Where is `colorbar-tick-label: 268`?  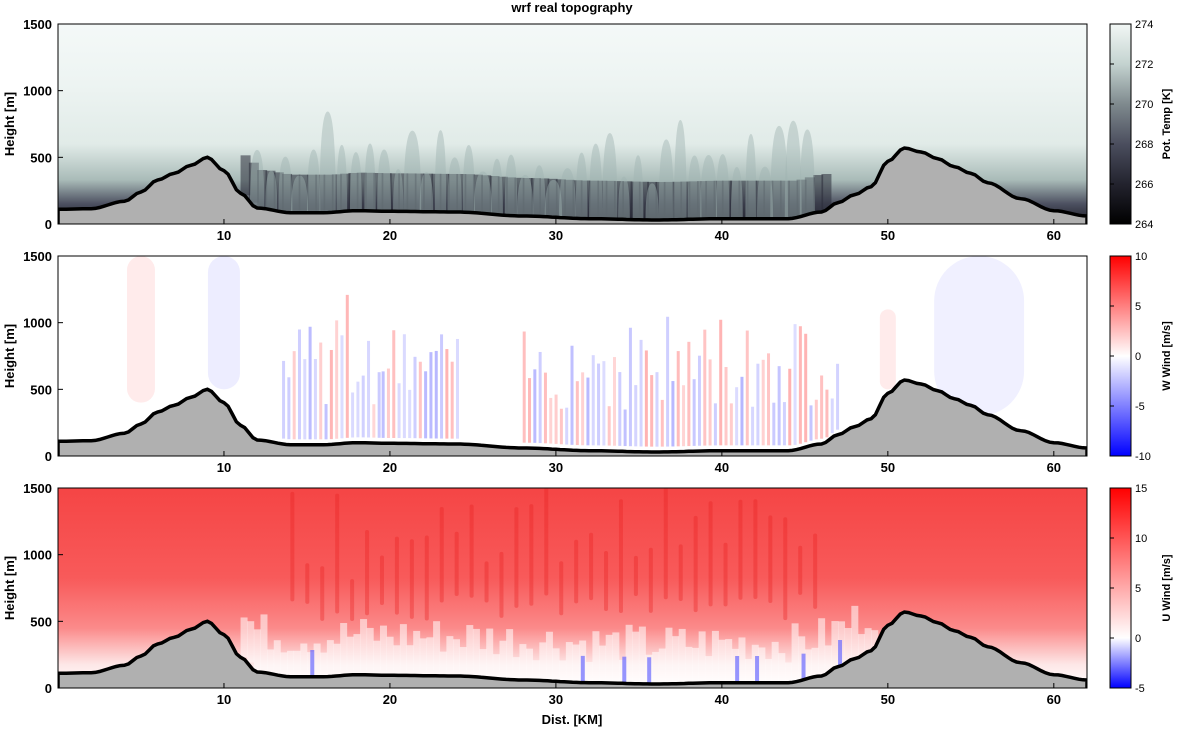 colorbar-tick-label: 268 is located at coordinates (1144, 145).